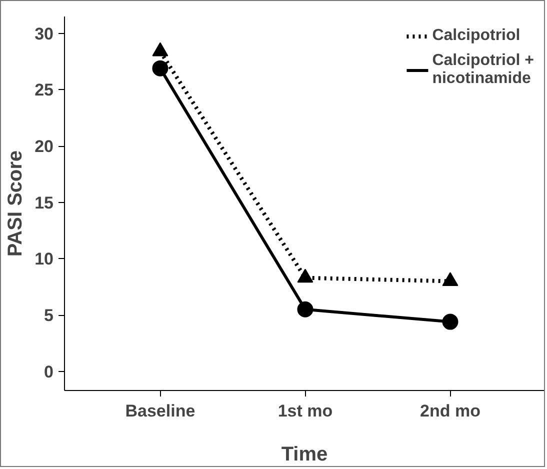 The image size is (547, 469). What do you see at coordinates (476, 36) in the screenshot?
I see `legend-label: Calcipotriol` at bounding box center [476, 36].